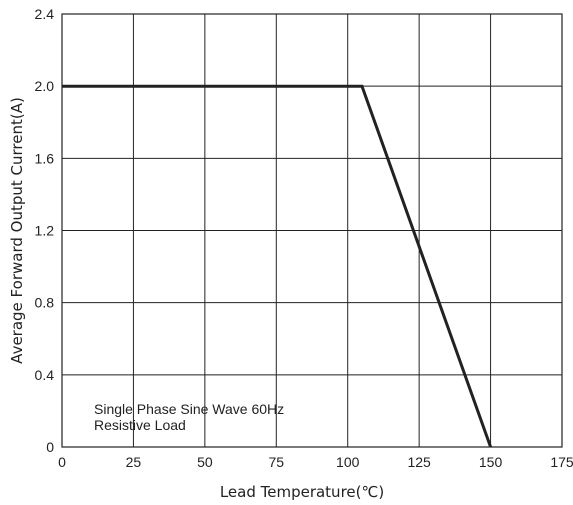 This screenshot has height=505, width=573. Describe the element at coordinates (348, 462) in the screenshot. I see `x-tick-label: 100` at that location.